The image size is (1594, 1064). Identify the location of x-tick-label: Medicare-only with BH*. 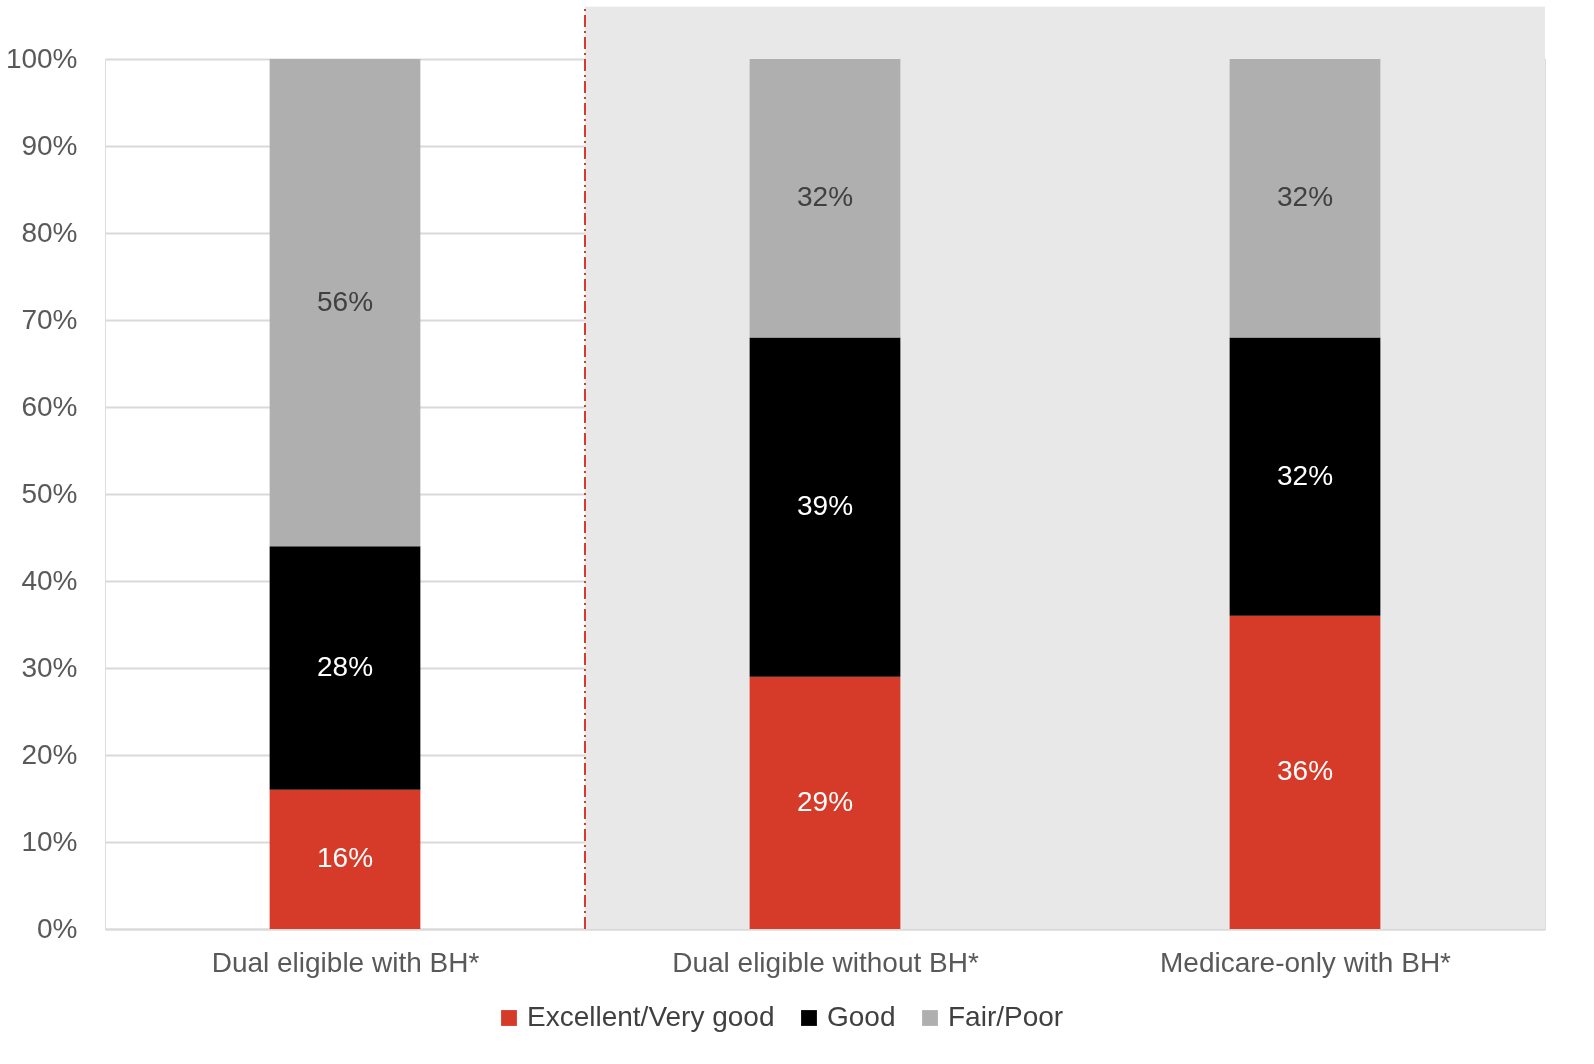
(1306, 962).